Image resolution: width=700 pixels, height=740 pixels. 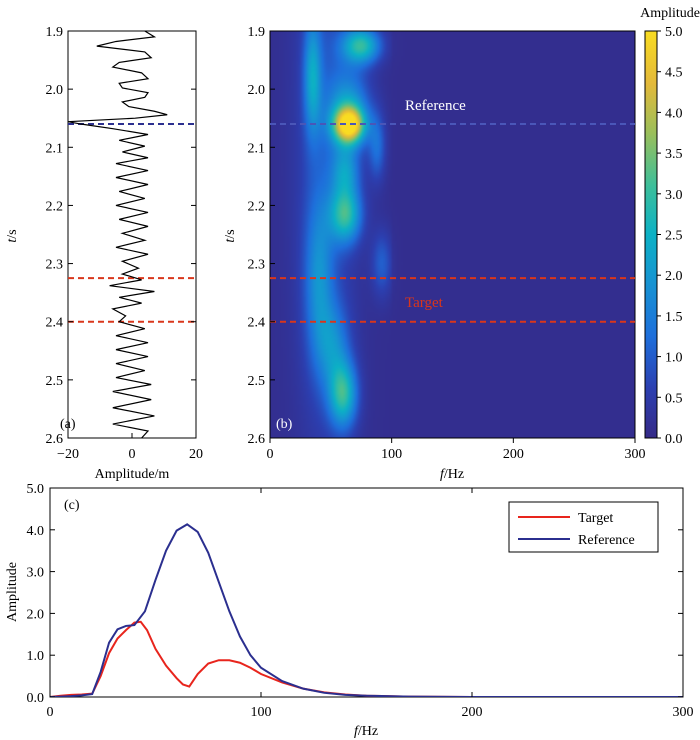 I want to click on panel-b-marker-lines, so click(x=452, y=223).